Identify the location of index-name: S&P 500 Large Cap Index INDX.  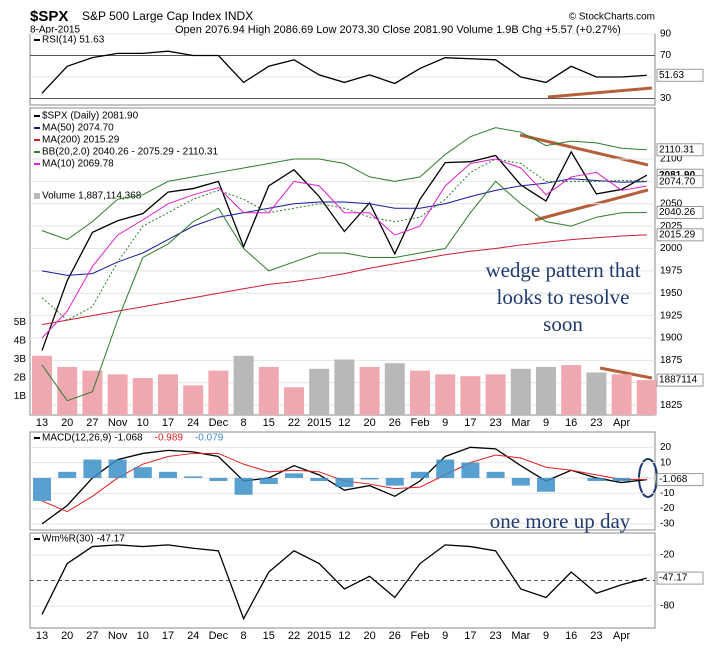
(167, 16).